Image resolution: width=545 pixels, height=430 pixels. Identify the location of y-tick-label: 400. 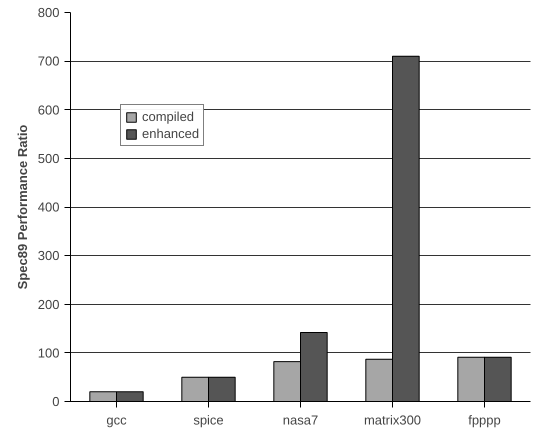
(49, 207).